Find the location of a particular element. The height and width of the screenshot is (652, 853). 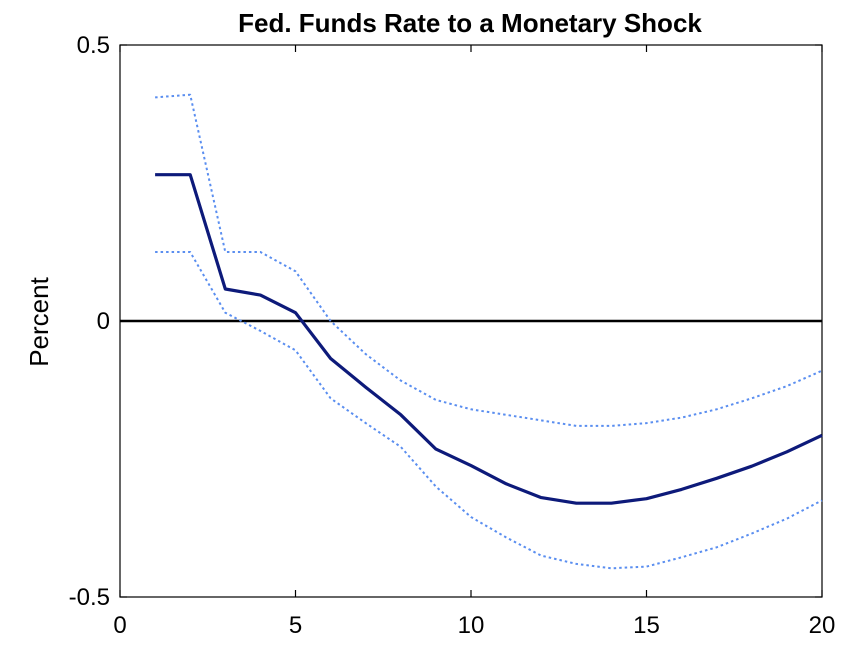

y-axis-label: Percent is located at coordinates (39, 321).